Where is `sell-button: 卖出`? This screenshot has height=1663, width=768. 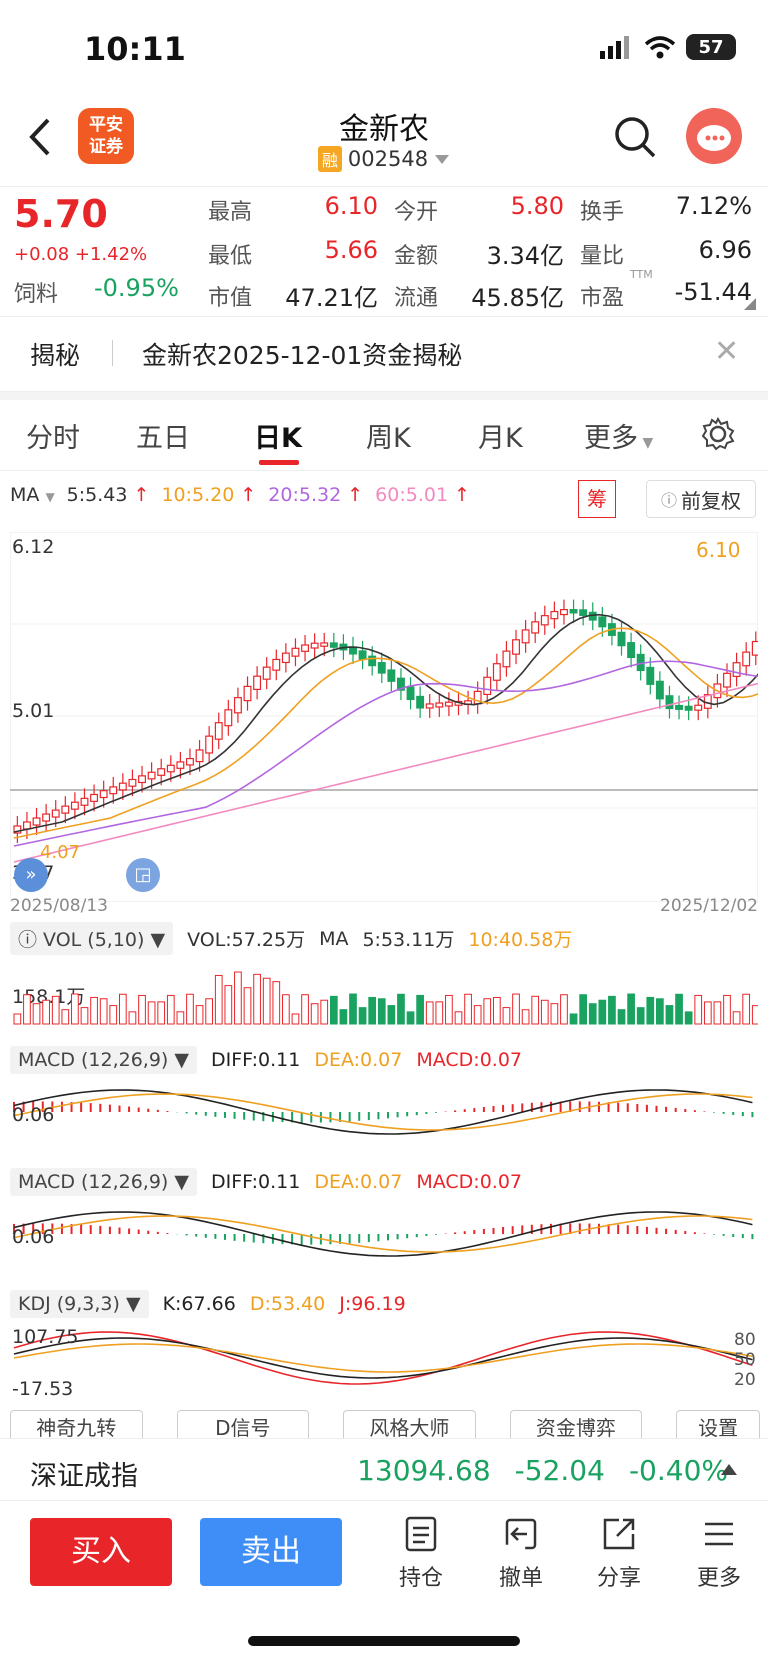 sell-button: 卖出 is located at coordinates (271, 1552).